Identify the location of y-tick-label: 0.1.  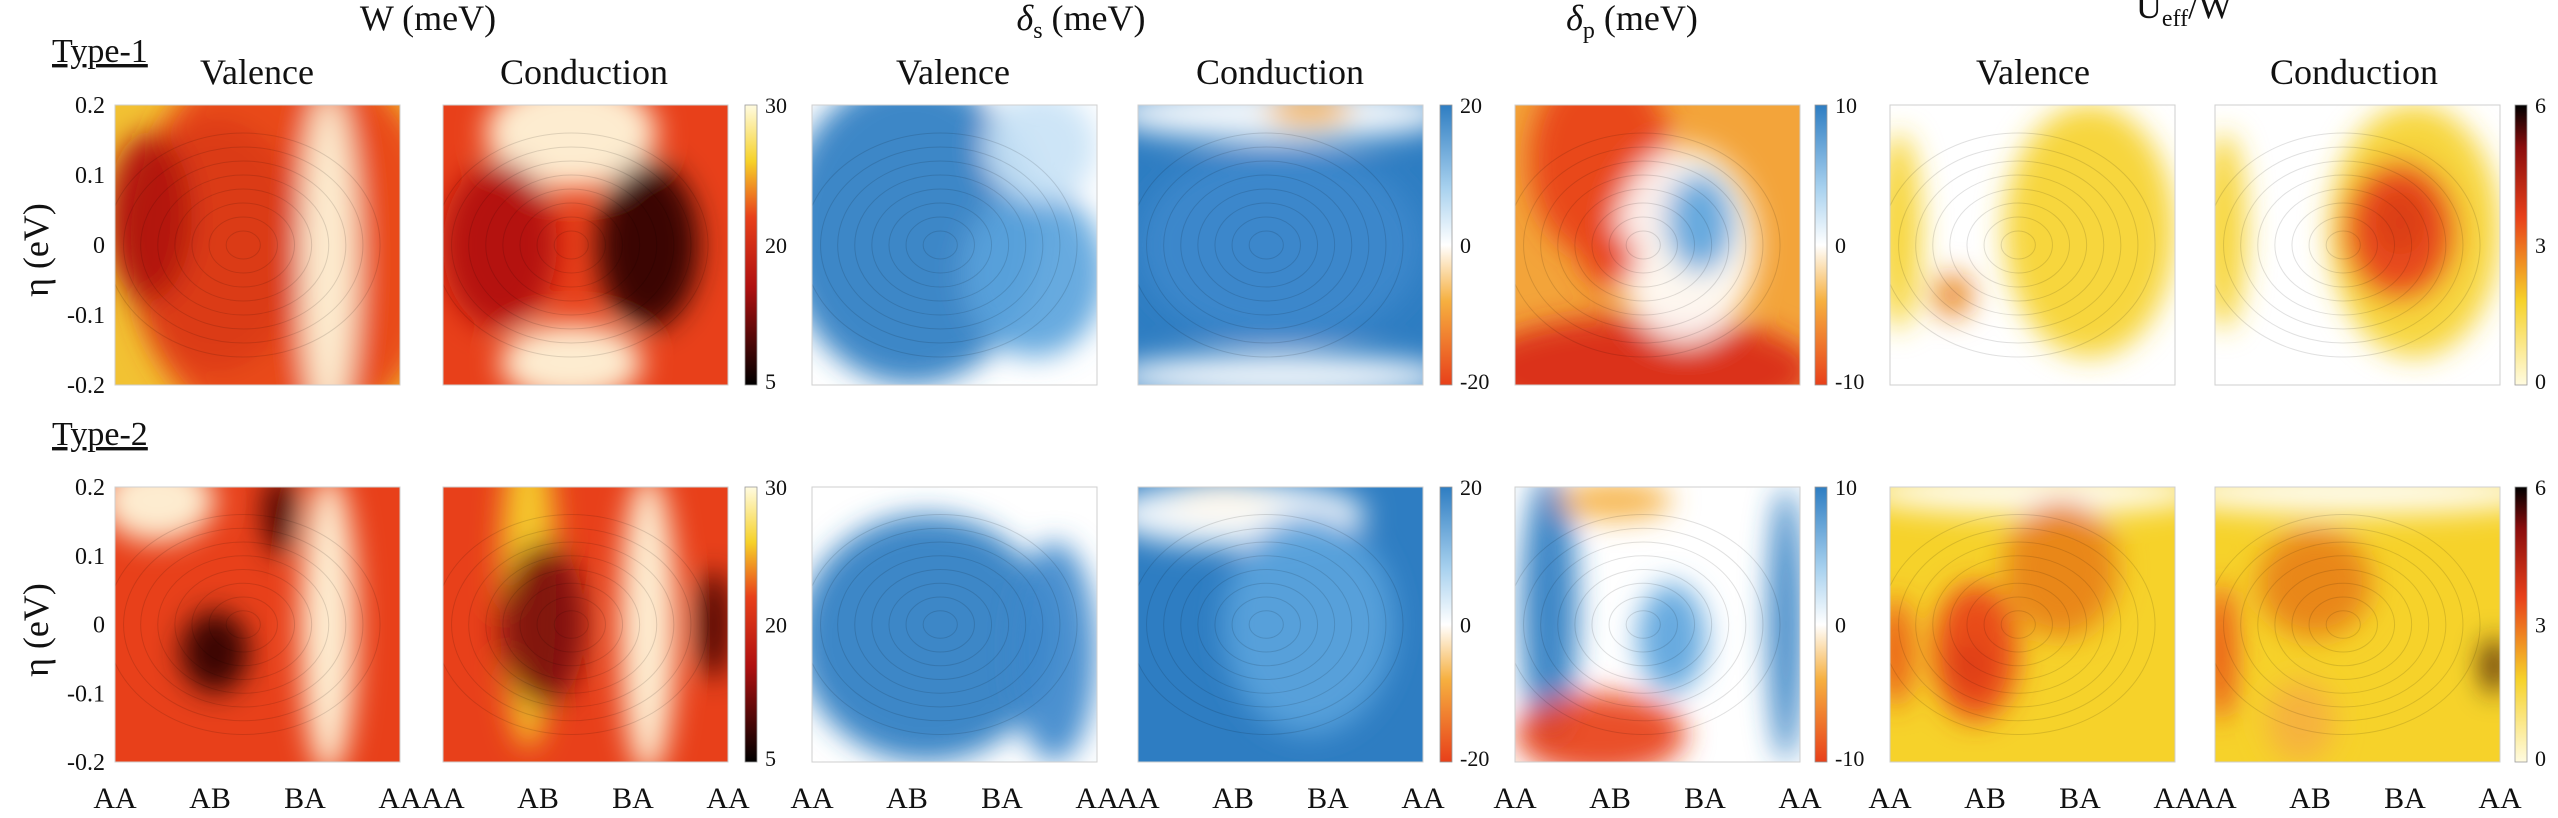
(90, 557).